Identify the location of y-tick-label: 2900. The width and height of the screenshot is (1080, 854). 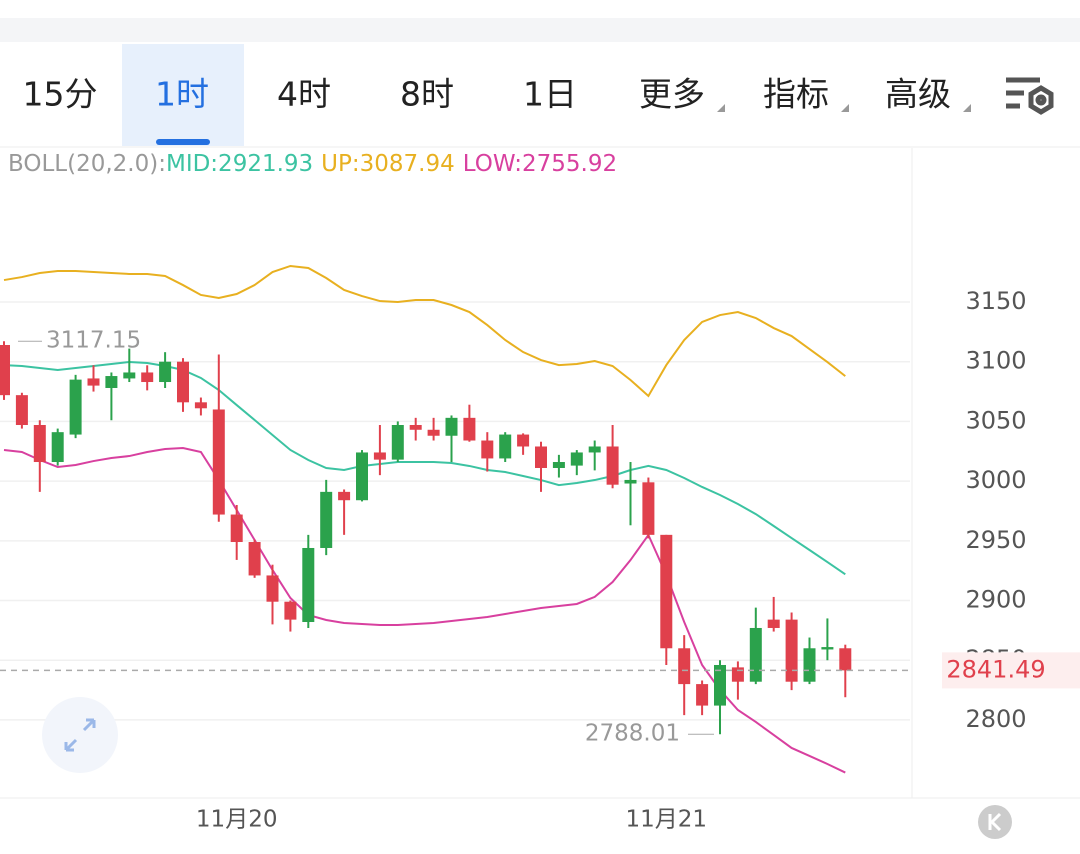
(995, 600).